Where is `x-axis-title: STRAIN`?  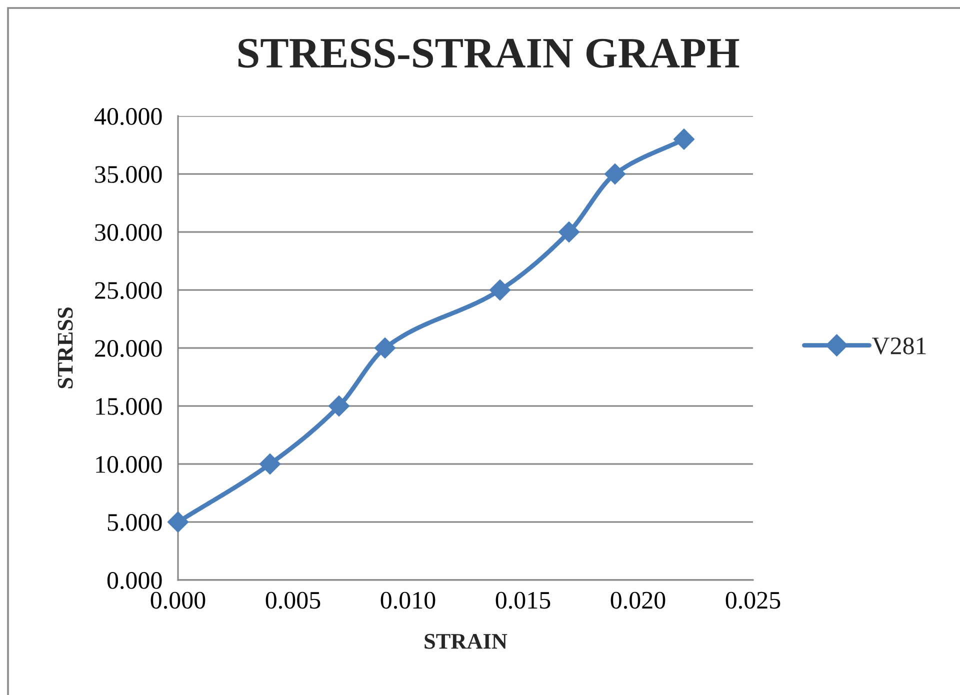 x-axis-title: STRAIN is located at coordinates (466, 641).